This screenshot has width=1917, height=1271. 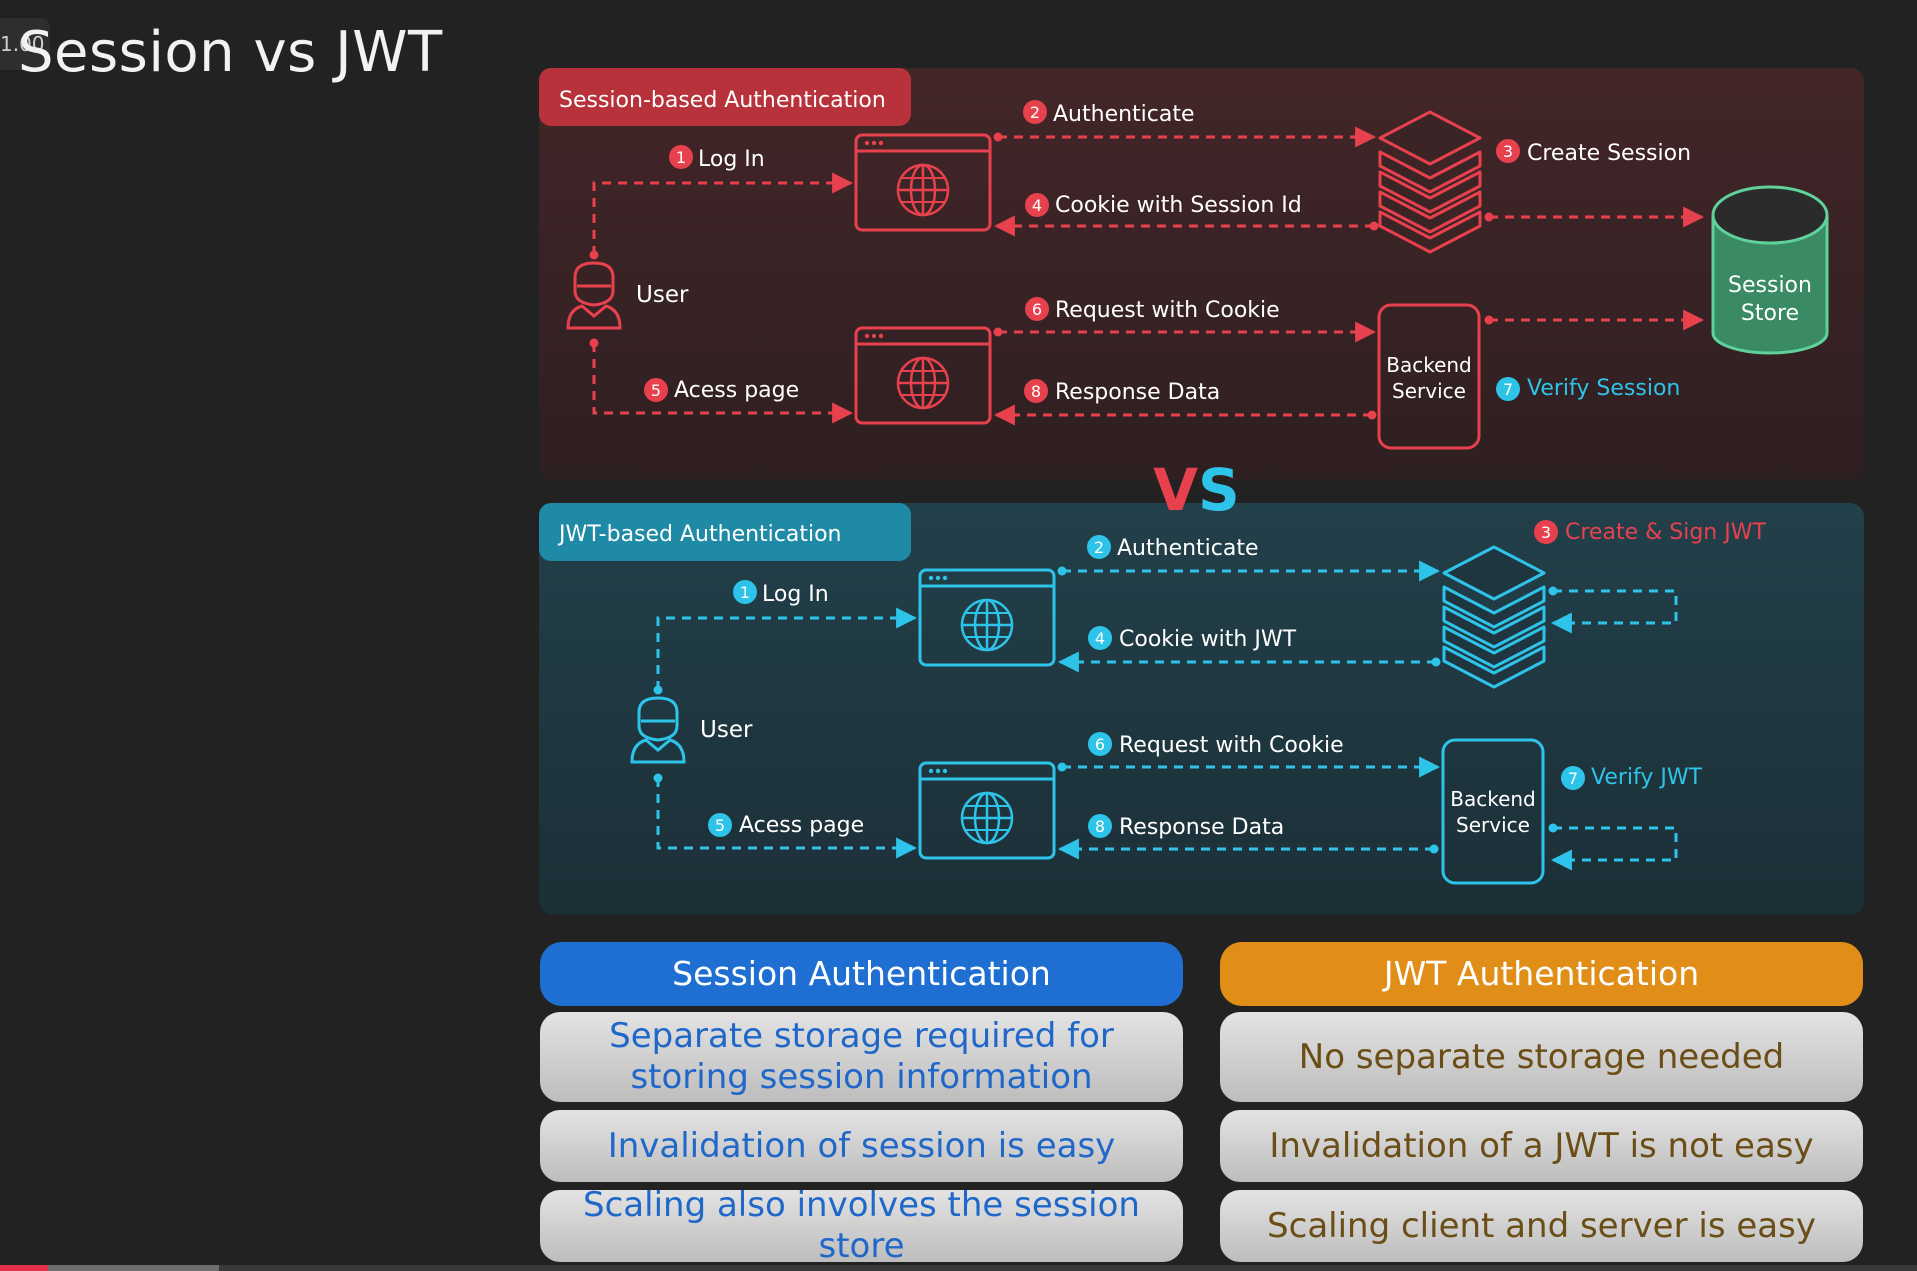 I want to click on svg-text: Create & Sign JWT, so click(x=1665, y=532).